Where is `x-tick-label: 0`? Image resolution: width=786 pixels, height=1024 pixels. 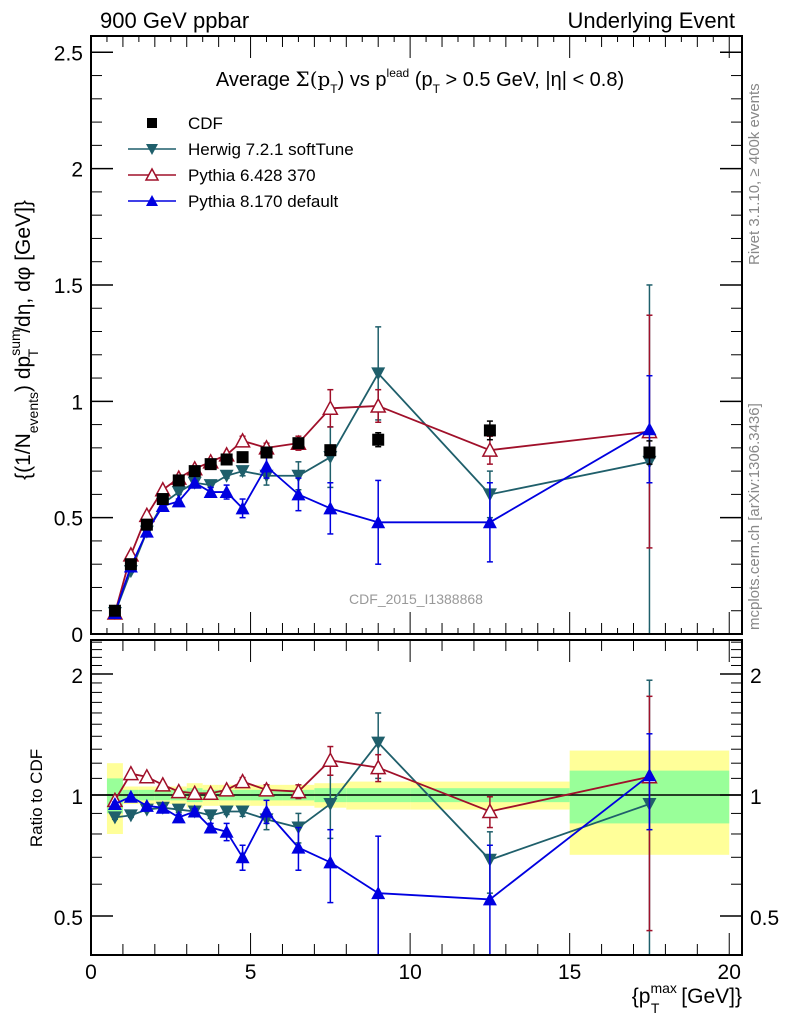 x-tick-label: 0 is located at coordinates (91, 972).